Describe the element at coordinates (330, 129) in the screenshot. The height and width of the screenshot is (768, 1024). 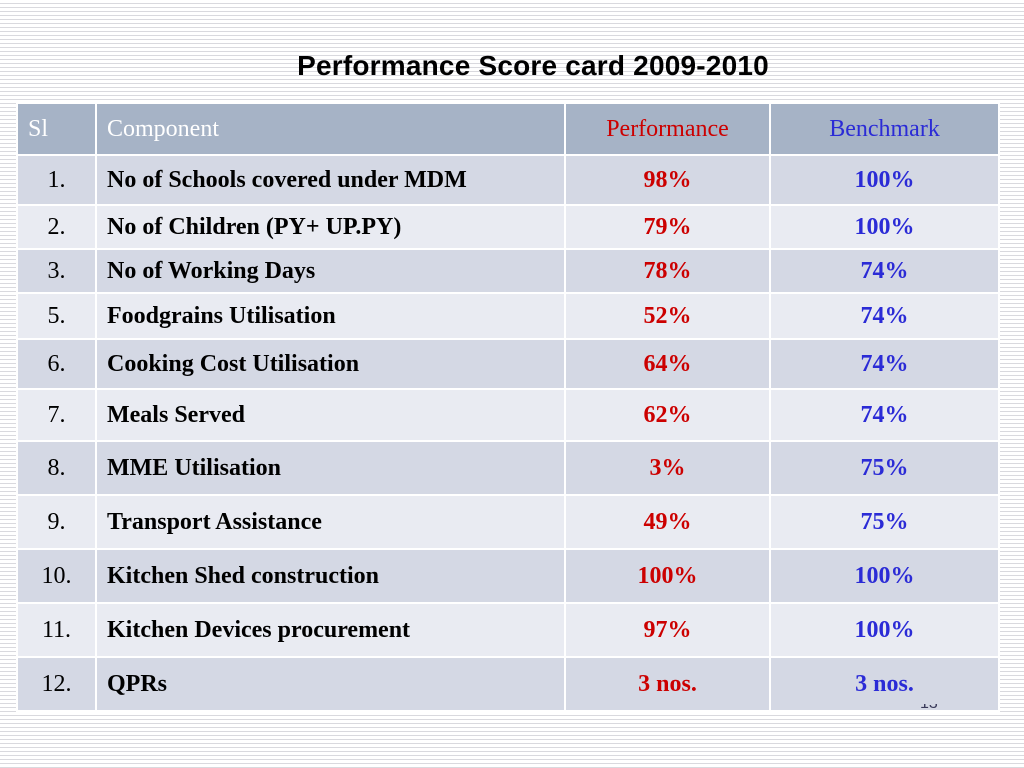
I see `column-header-component: Component` at that location.